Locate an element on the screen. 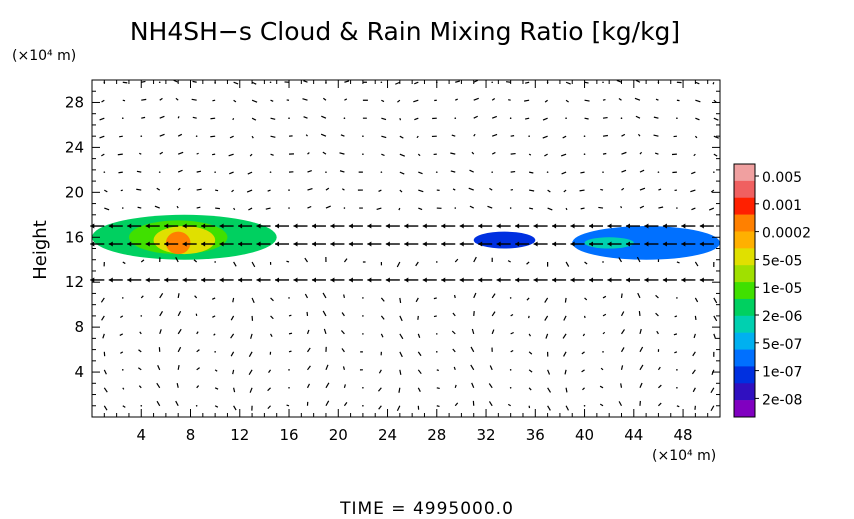 Image resolution: width=854 pixels, height=519 pixels. colorbar-label: 1e-05 is located at coordinates (782, 289).